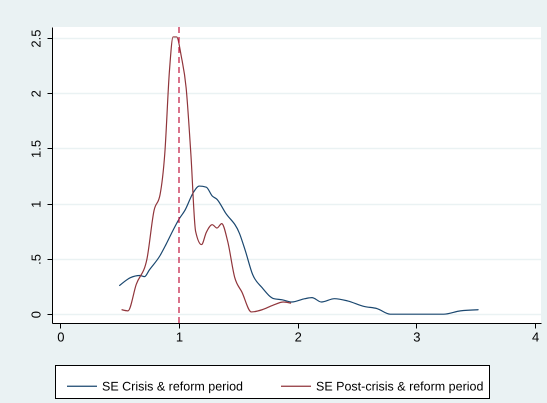  What do you see at coordinates (173, 386) in the screenshot?
I see `legend-label: SE Crisis & reform period` at bounding box center [173, 386].